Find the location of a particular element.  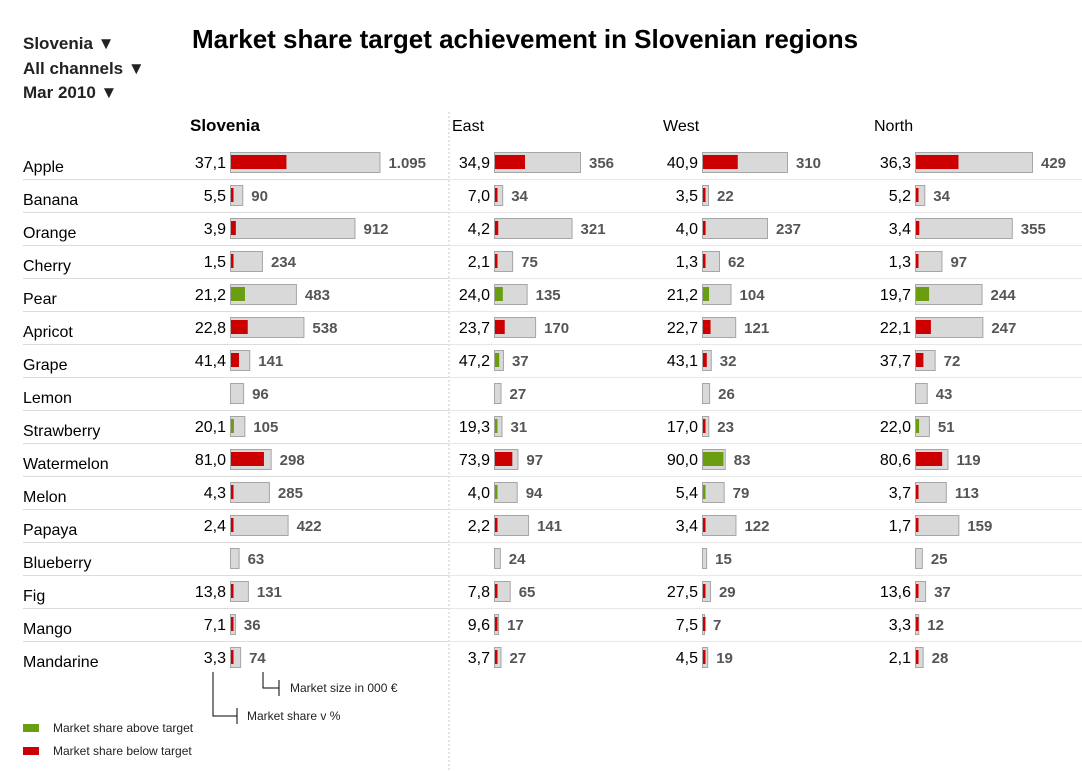

product-label-melon: Melon is located at coordinates (45, 497).